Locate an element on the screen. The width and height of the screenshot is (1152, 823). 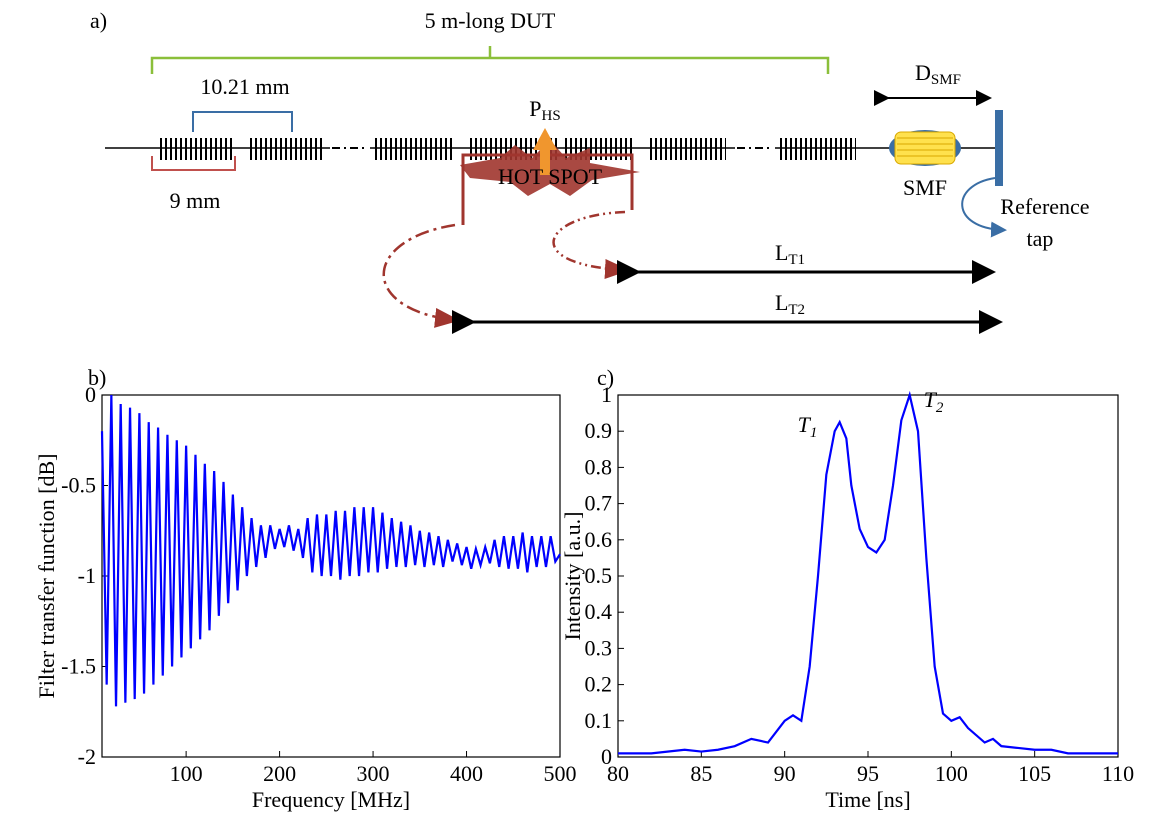
smf-coil is located at coordinates (925, 148).